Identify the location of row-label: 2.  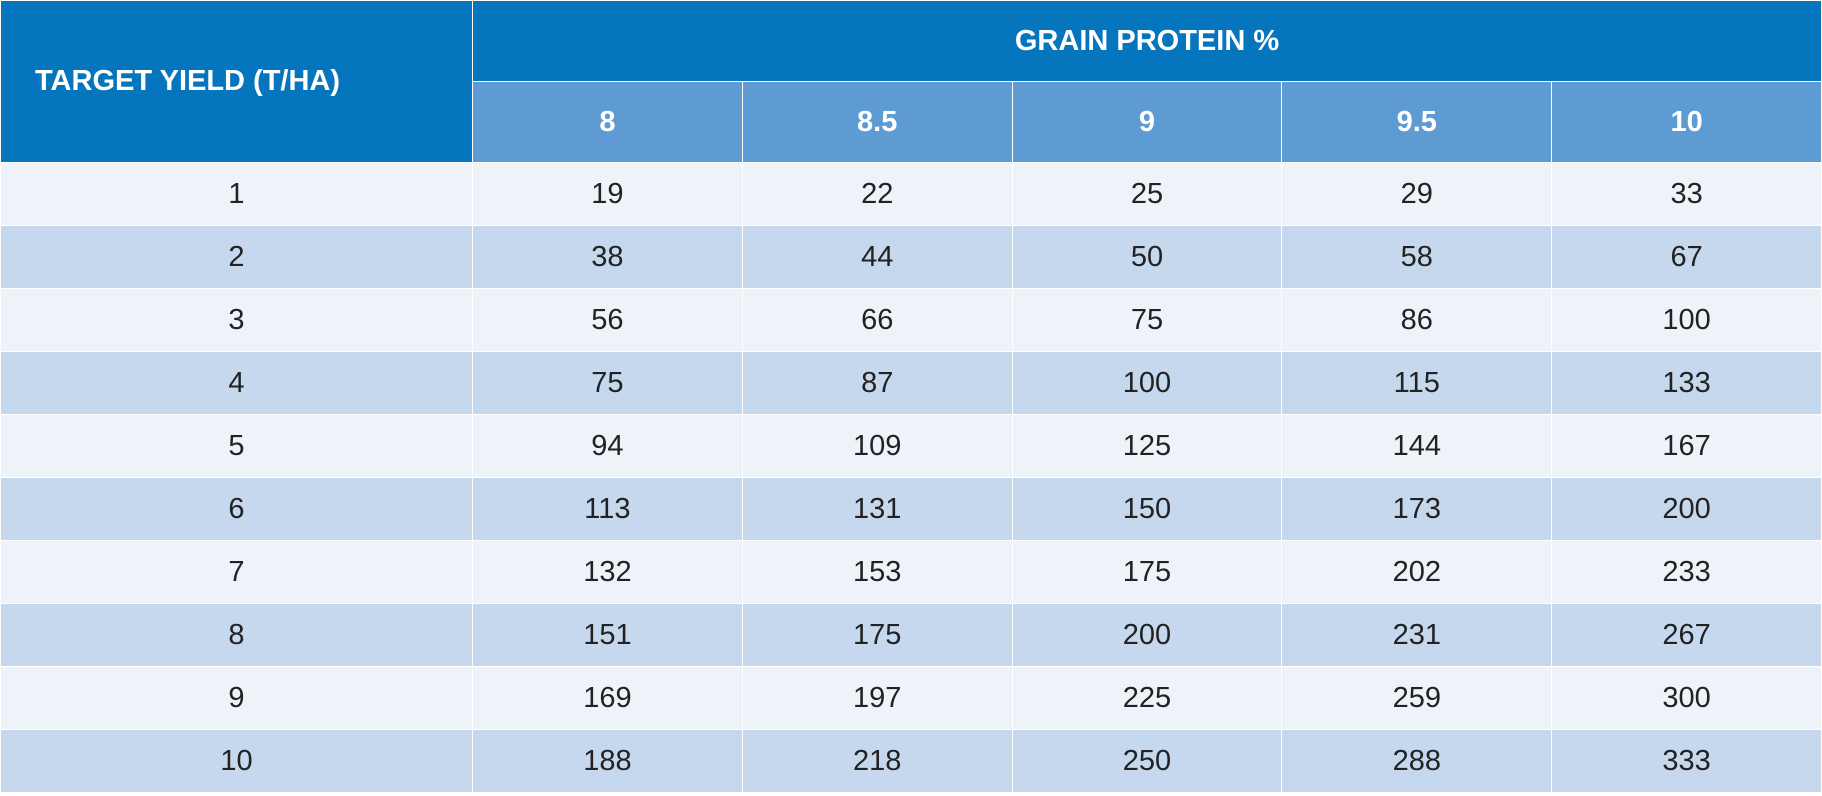
(236, 257).